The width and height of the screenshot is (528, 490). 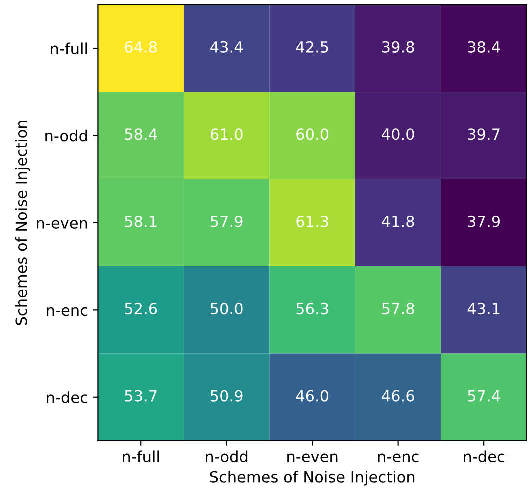 What do you see at coordinates (484, 134) in the screenshot?
I see `data-label: 39.7` at bounding box center [484, 134].